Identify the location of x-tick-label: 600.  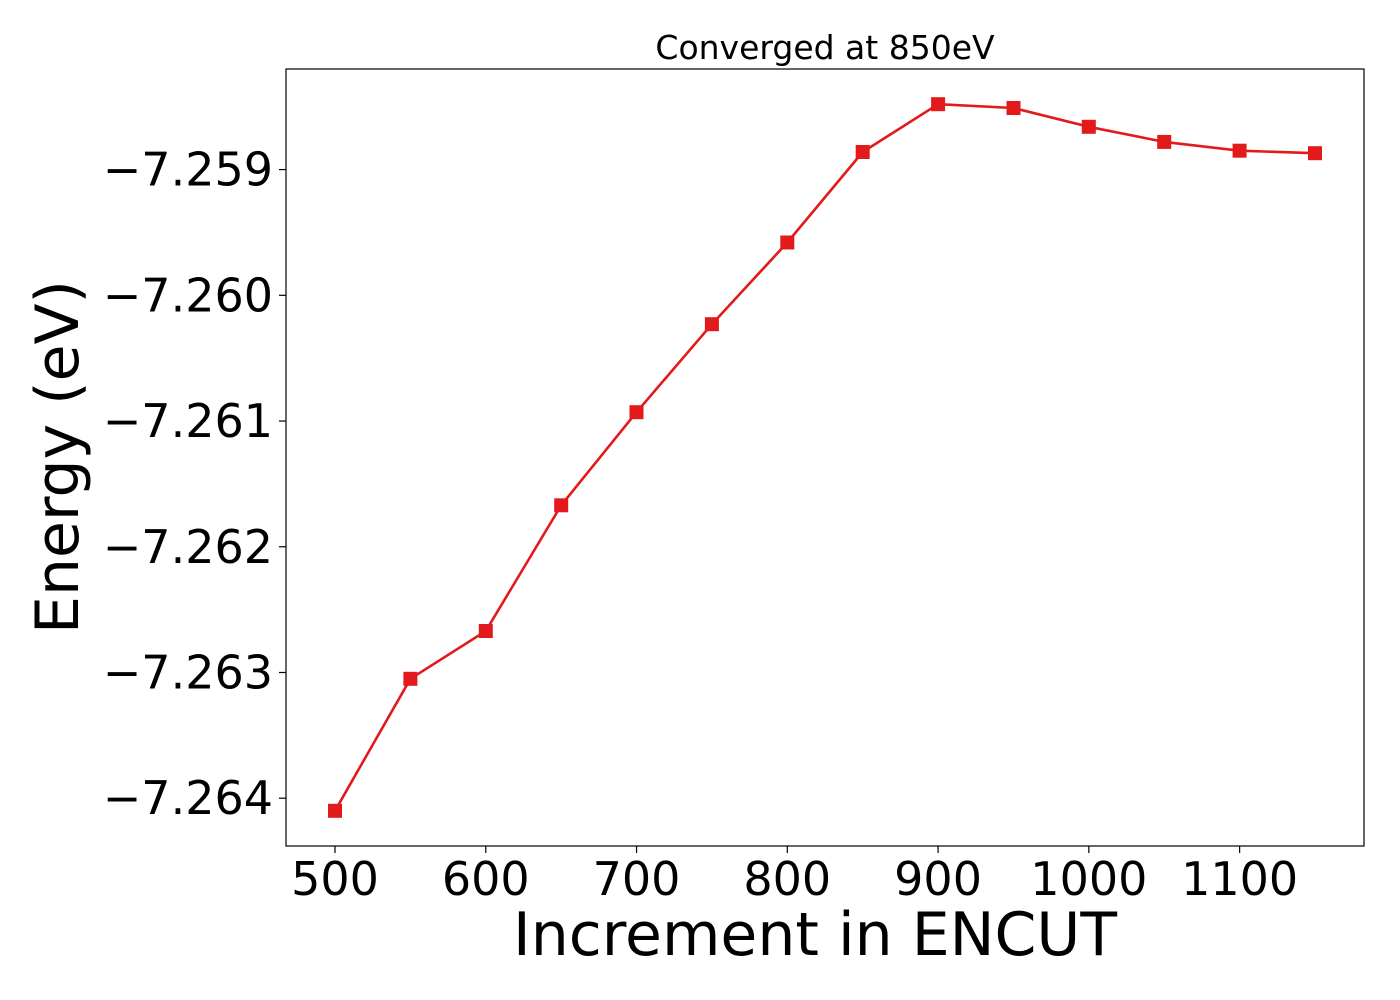
(486, 879).